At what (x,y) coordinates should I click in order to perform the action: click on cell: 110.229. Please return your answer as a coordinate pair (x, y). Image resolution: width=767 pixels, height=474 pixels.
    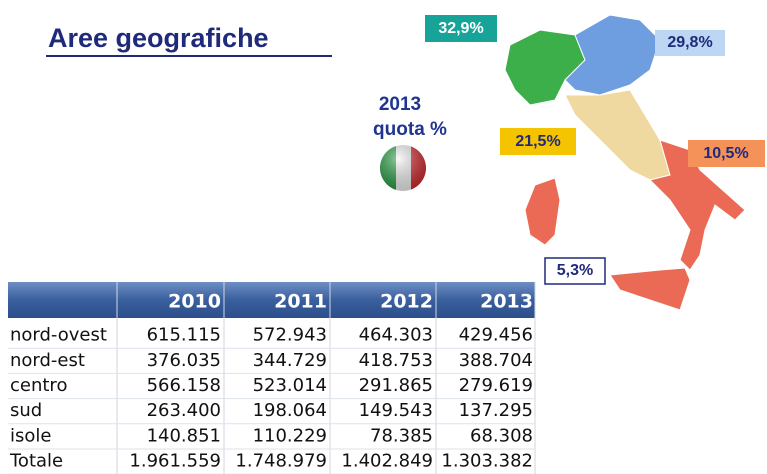
    Looking at the image, I should click on (290, 435).